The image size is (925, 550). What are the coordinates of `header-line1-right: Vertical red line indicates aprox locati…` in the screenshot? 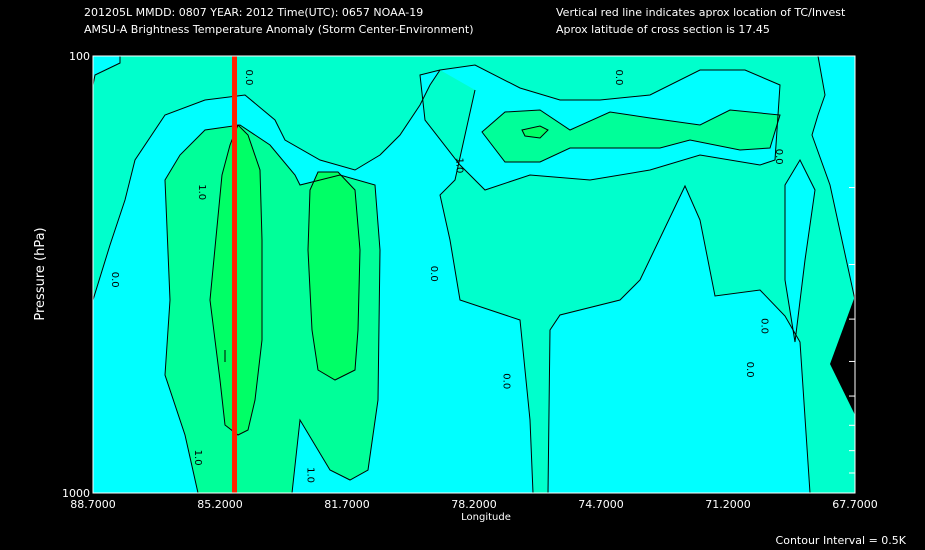 It's located at (701, 12).